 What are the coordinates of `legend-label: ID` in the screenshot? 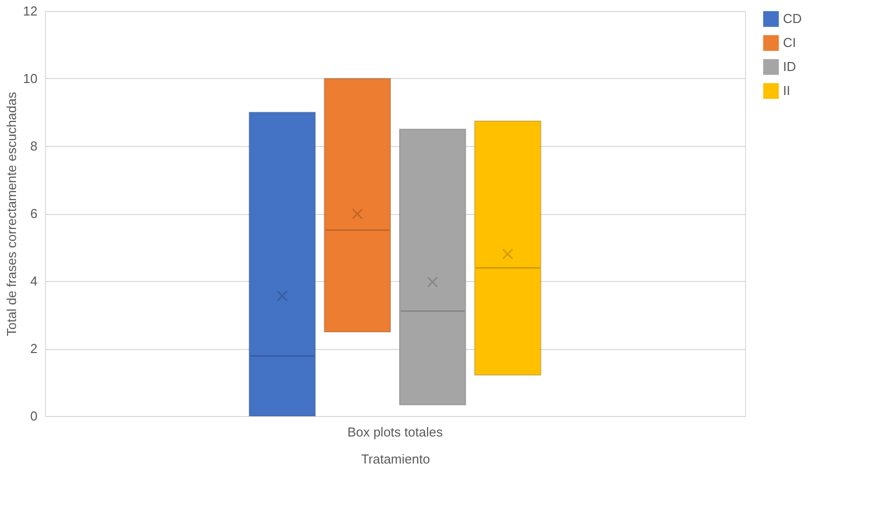 It's located at (789, 66).